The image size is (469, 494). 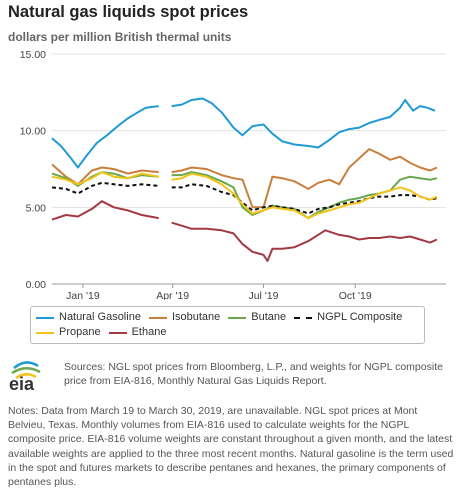 I want to click on legend-label: Isobutane, so click(x=196, y=317).